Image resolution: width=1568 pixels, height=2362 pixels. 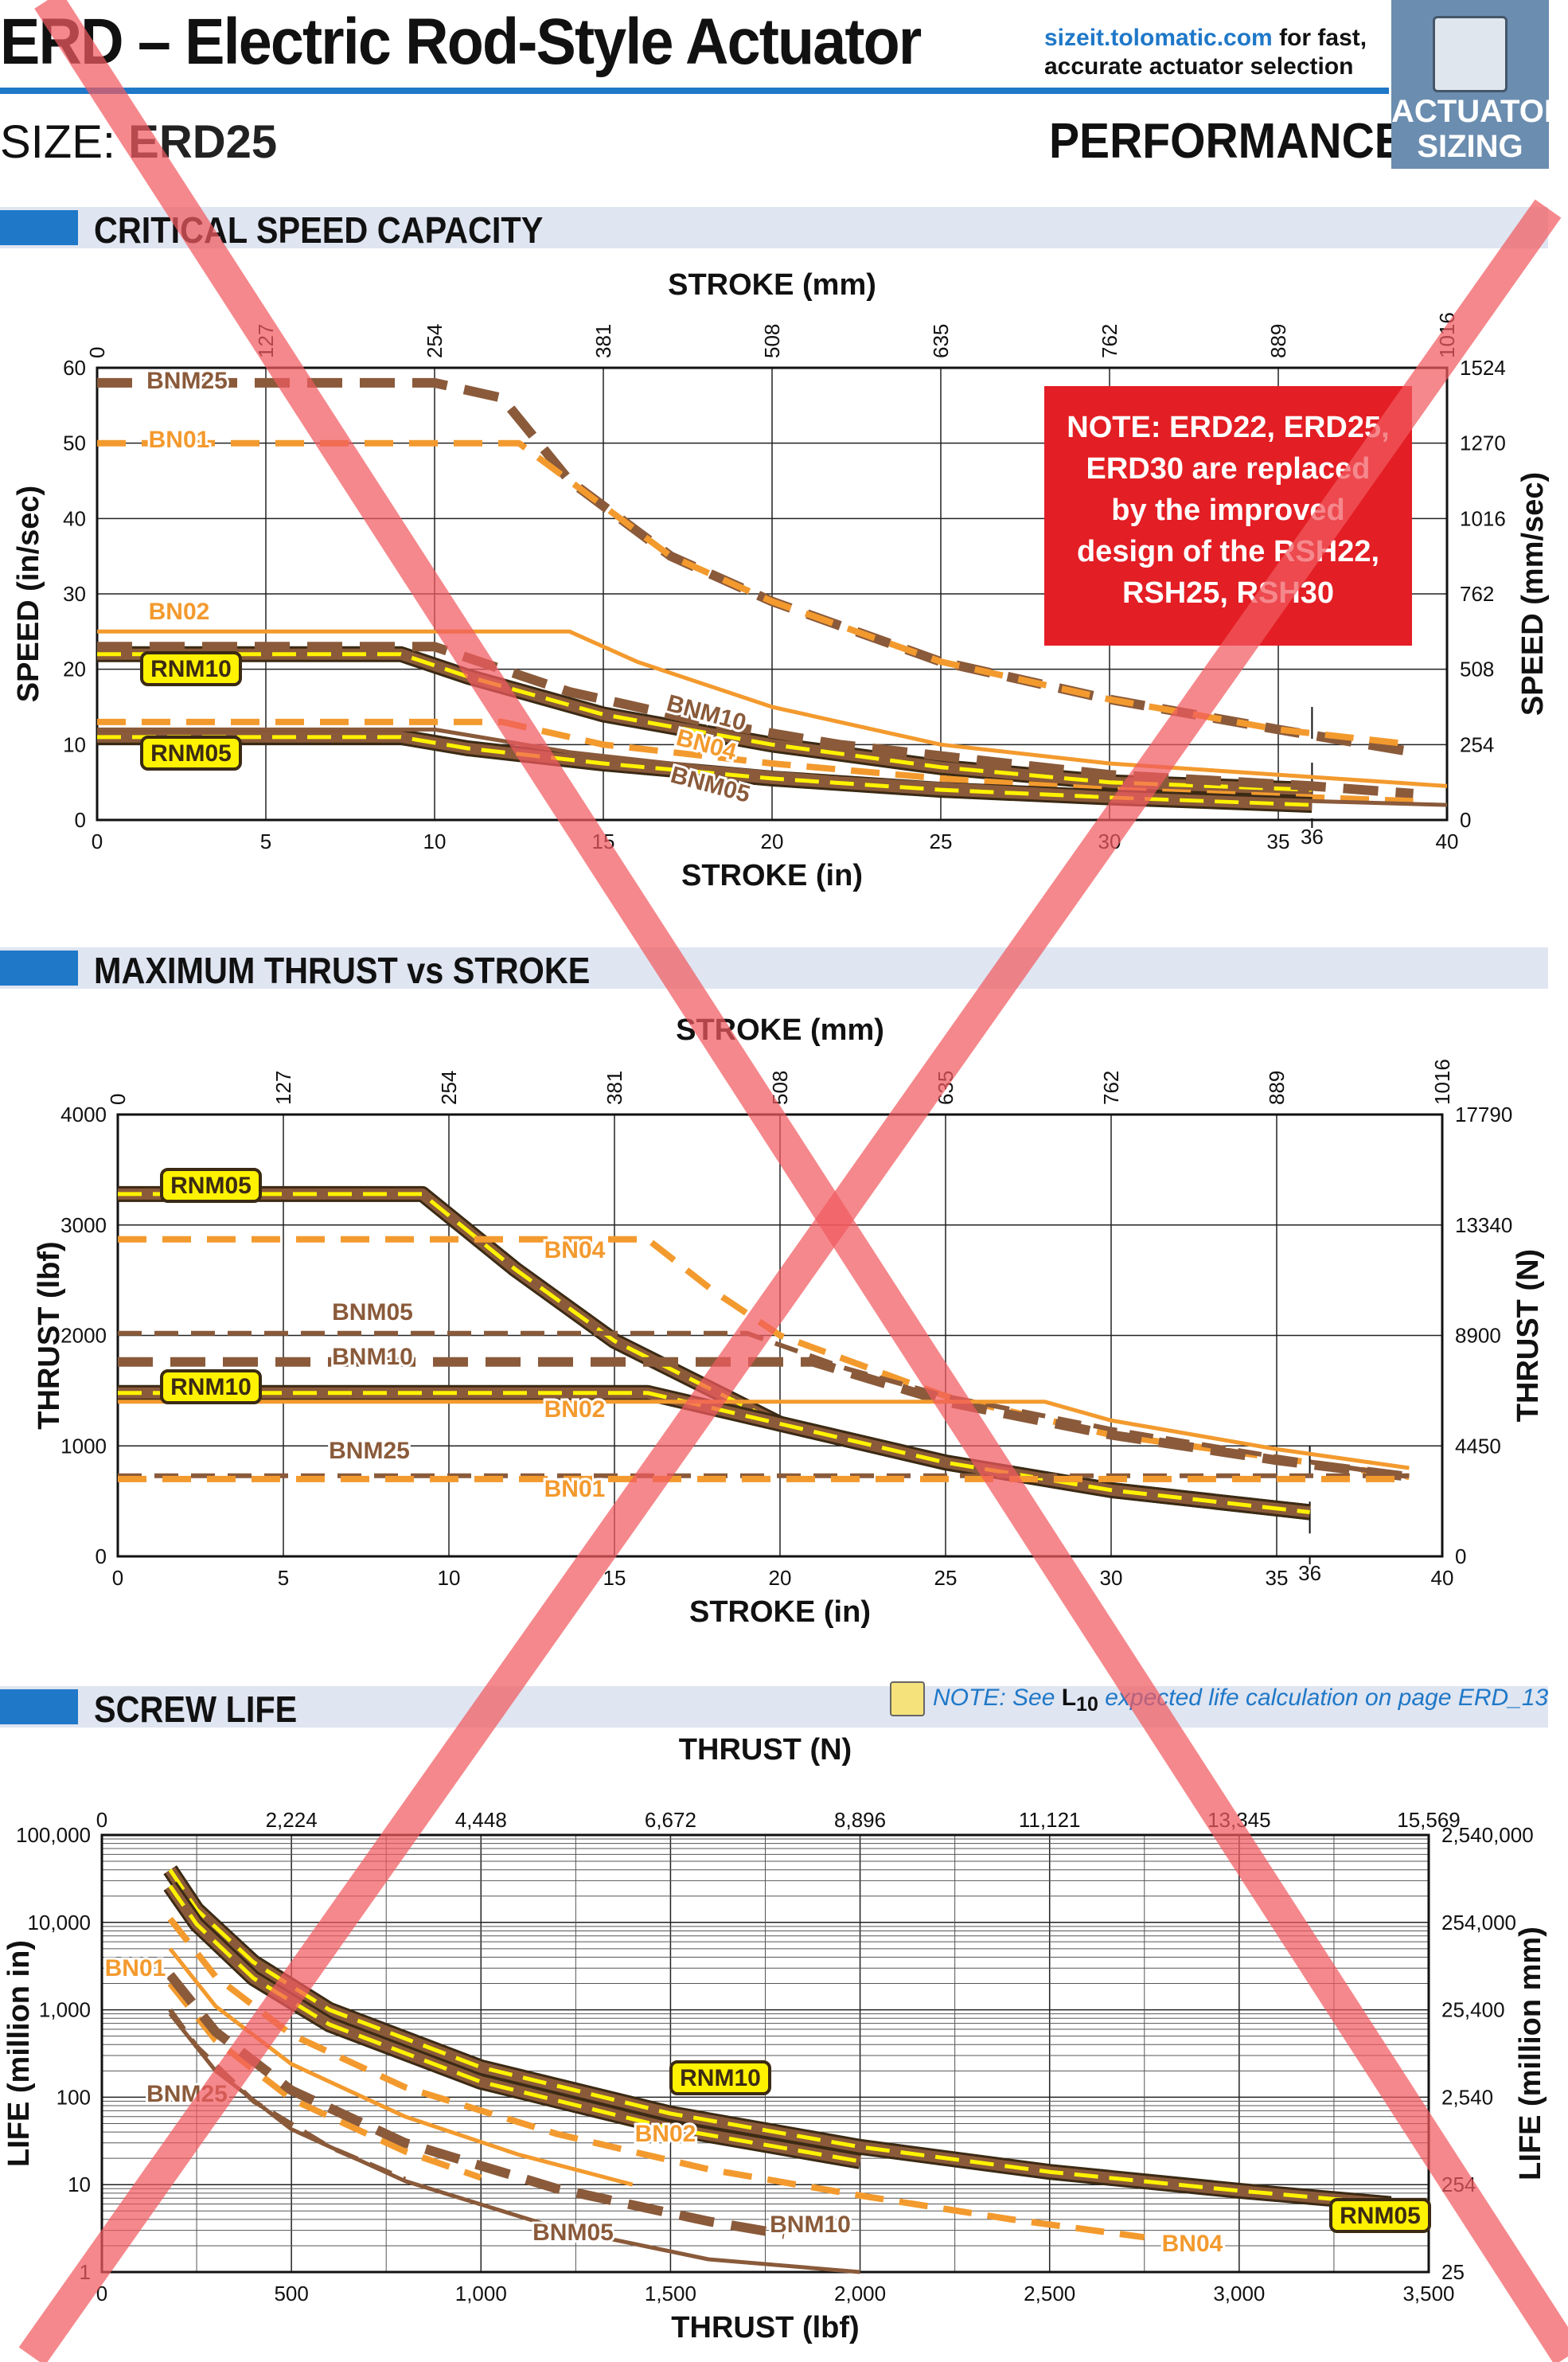 I want to click on y2-tick-label: 2,540,000, so click(x=1488, y=1835).